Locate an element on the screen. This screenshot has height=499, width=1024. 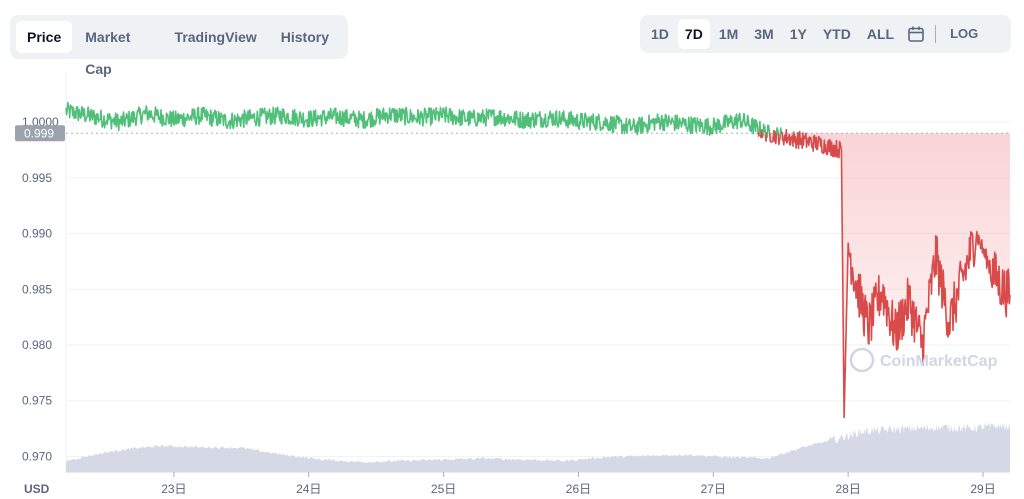
range-1y-button: 1Y is located at coordinates (798, 34).